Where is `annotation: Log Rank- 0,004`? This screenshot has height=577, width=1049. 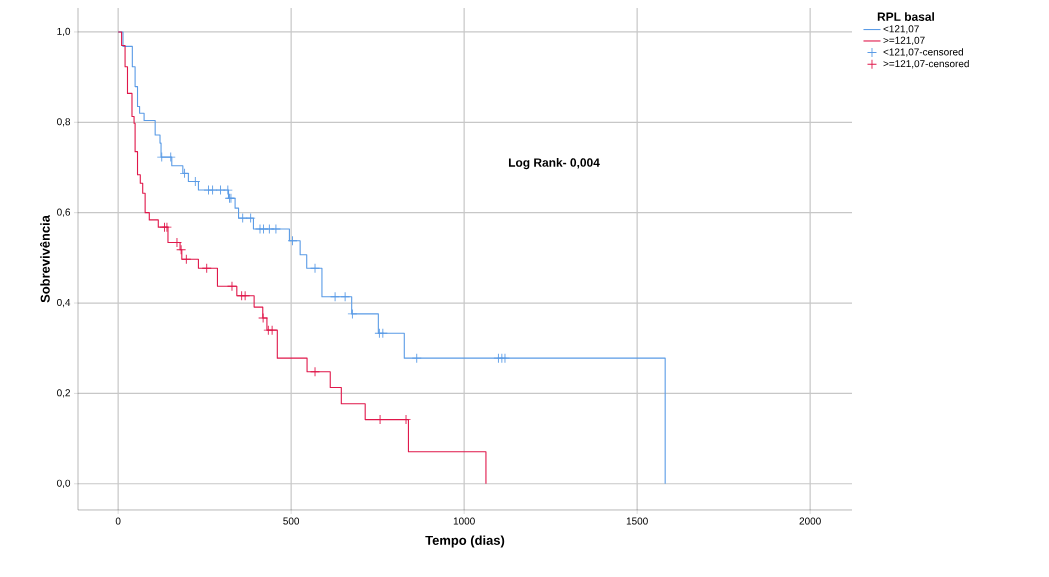
annotation: Log Rank- 0,004 is located at coordinates (554, 164).